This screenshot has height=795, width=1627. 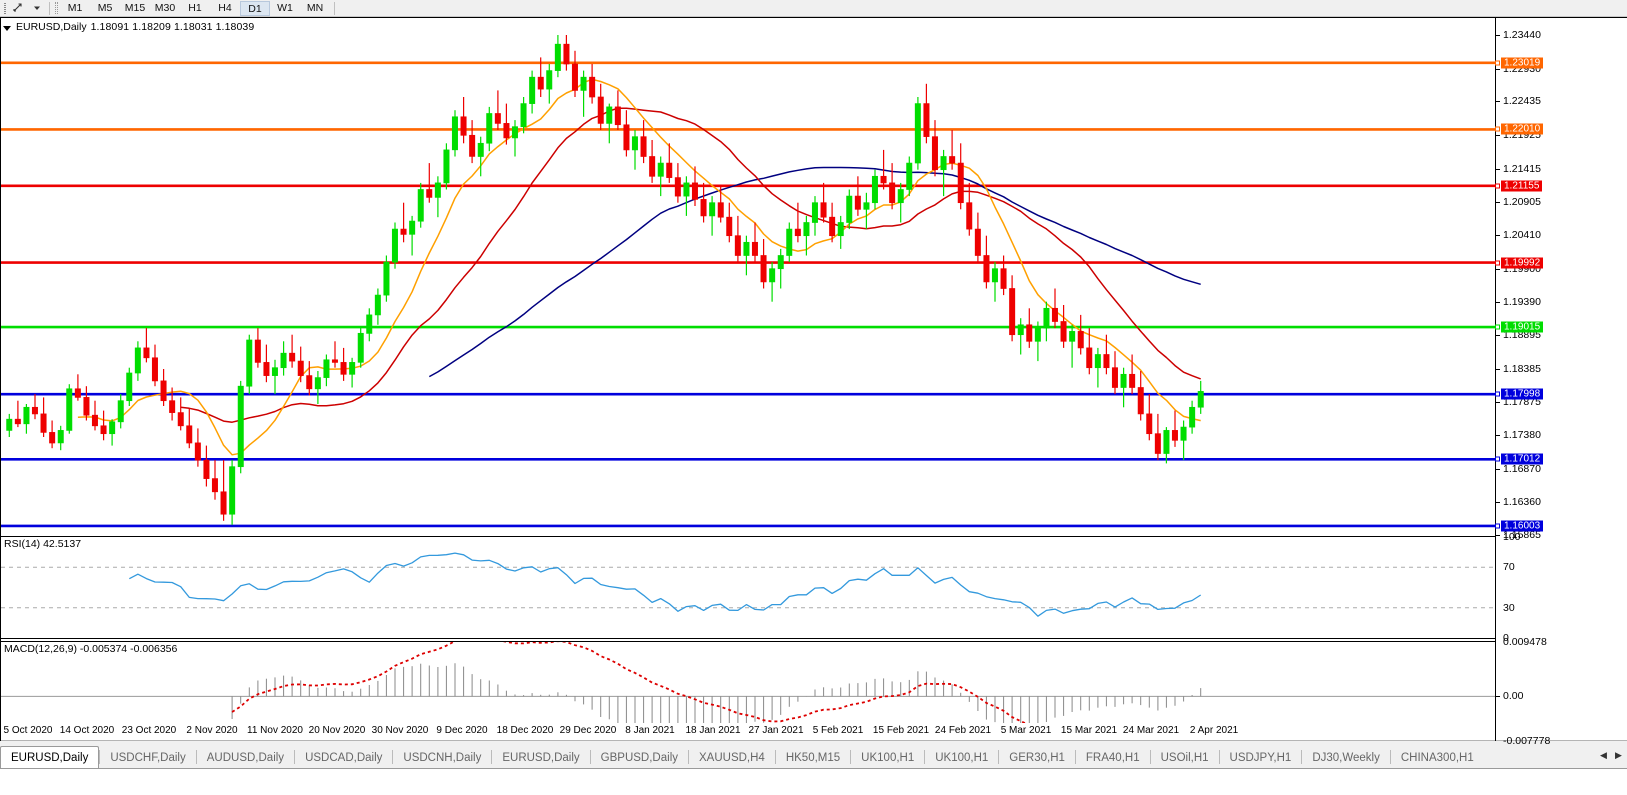 What do you see at coordinates (442, 758) in the screenshot?
I see `chart-tab-usdcnh-daily: USDCNH,Daily` at bounding box center [442, 758].